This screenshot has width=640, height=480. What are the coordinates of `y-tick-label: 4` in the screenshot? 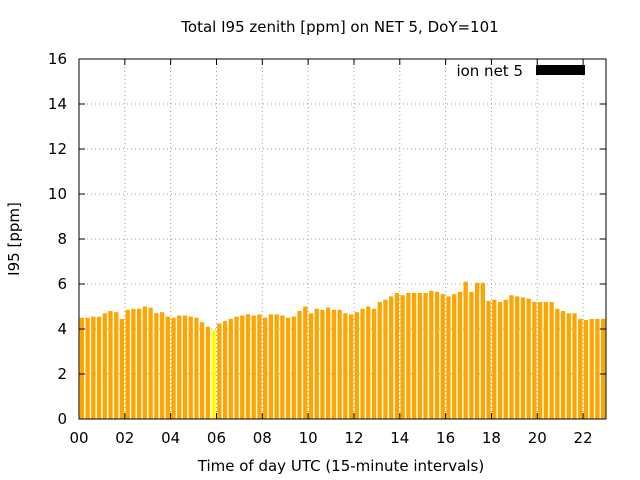 It's located at (62, 329).